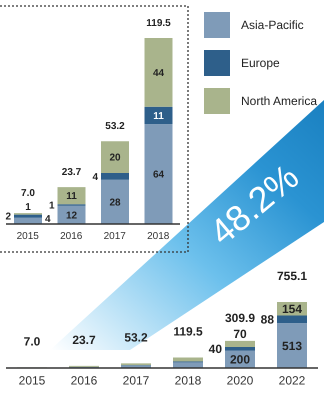  I want to click on data-label: 513, so click(292, 345).